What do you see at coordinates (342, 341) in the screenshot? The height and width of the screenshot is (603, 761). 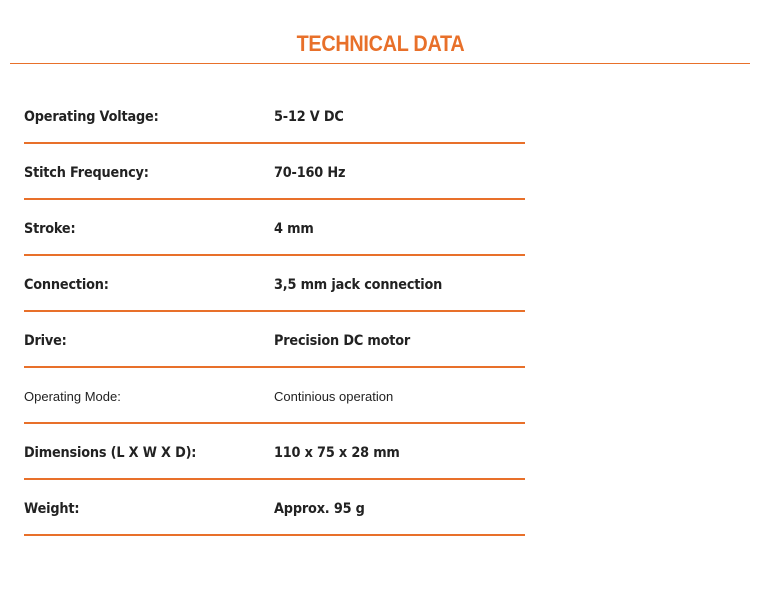 I see `spec-value: Precision DC motor` at bounding box center [342, 341].